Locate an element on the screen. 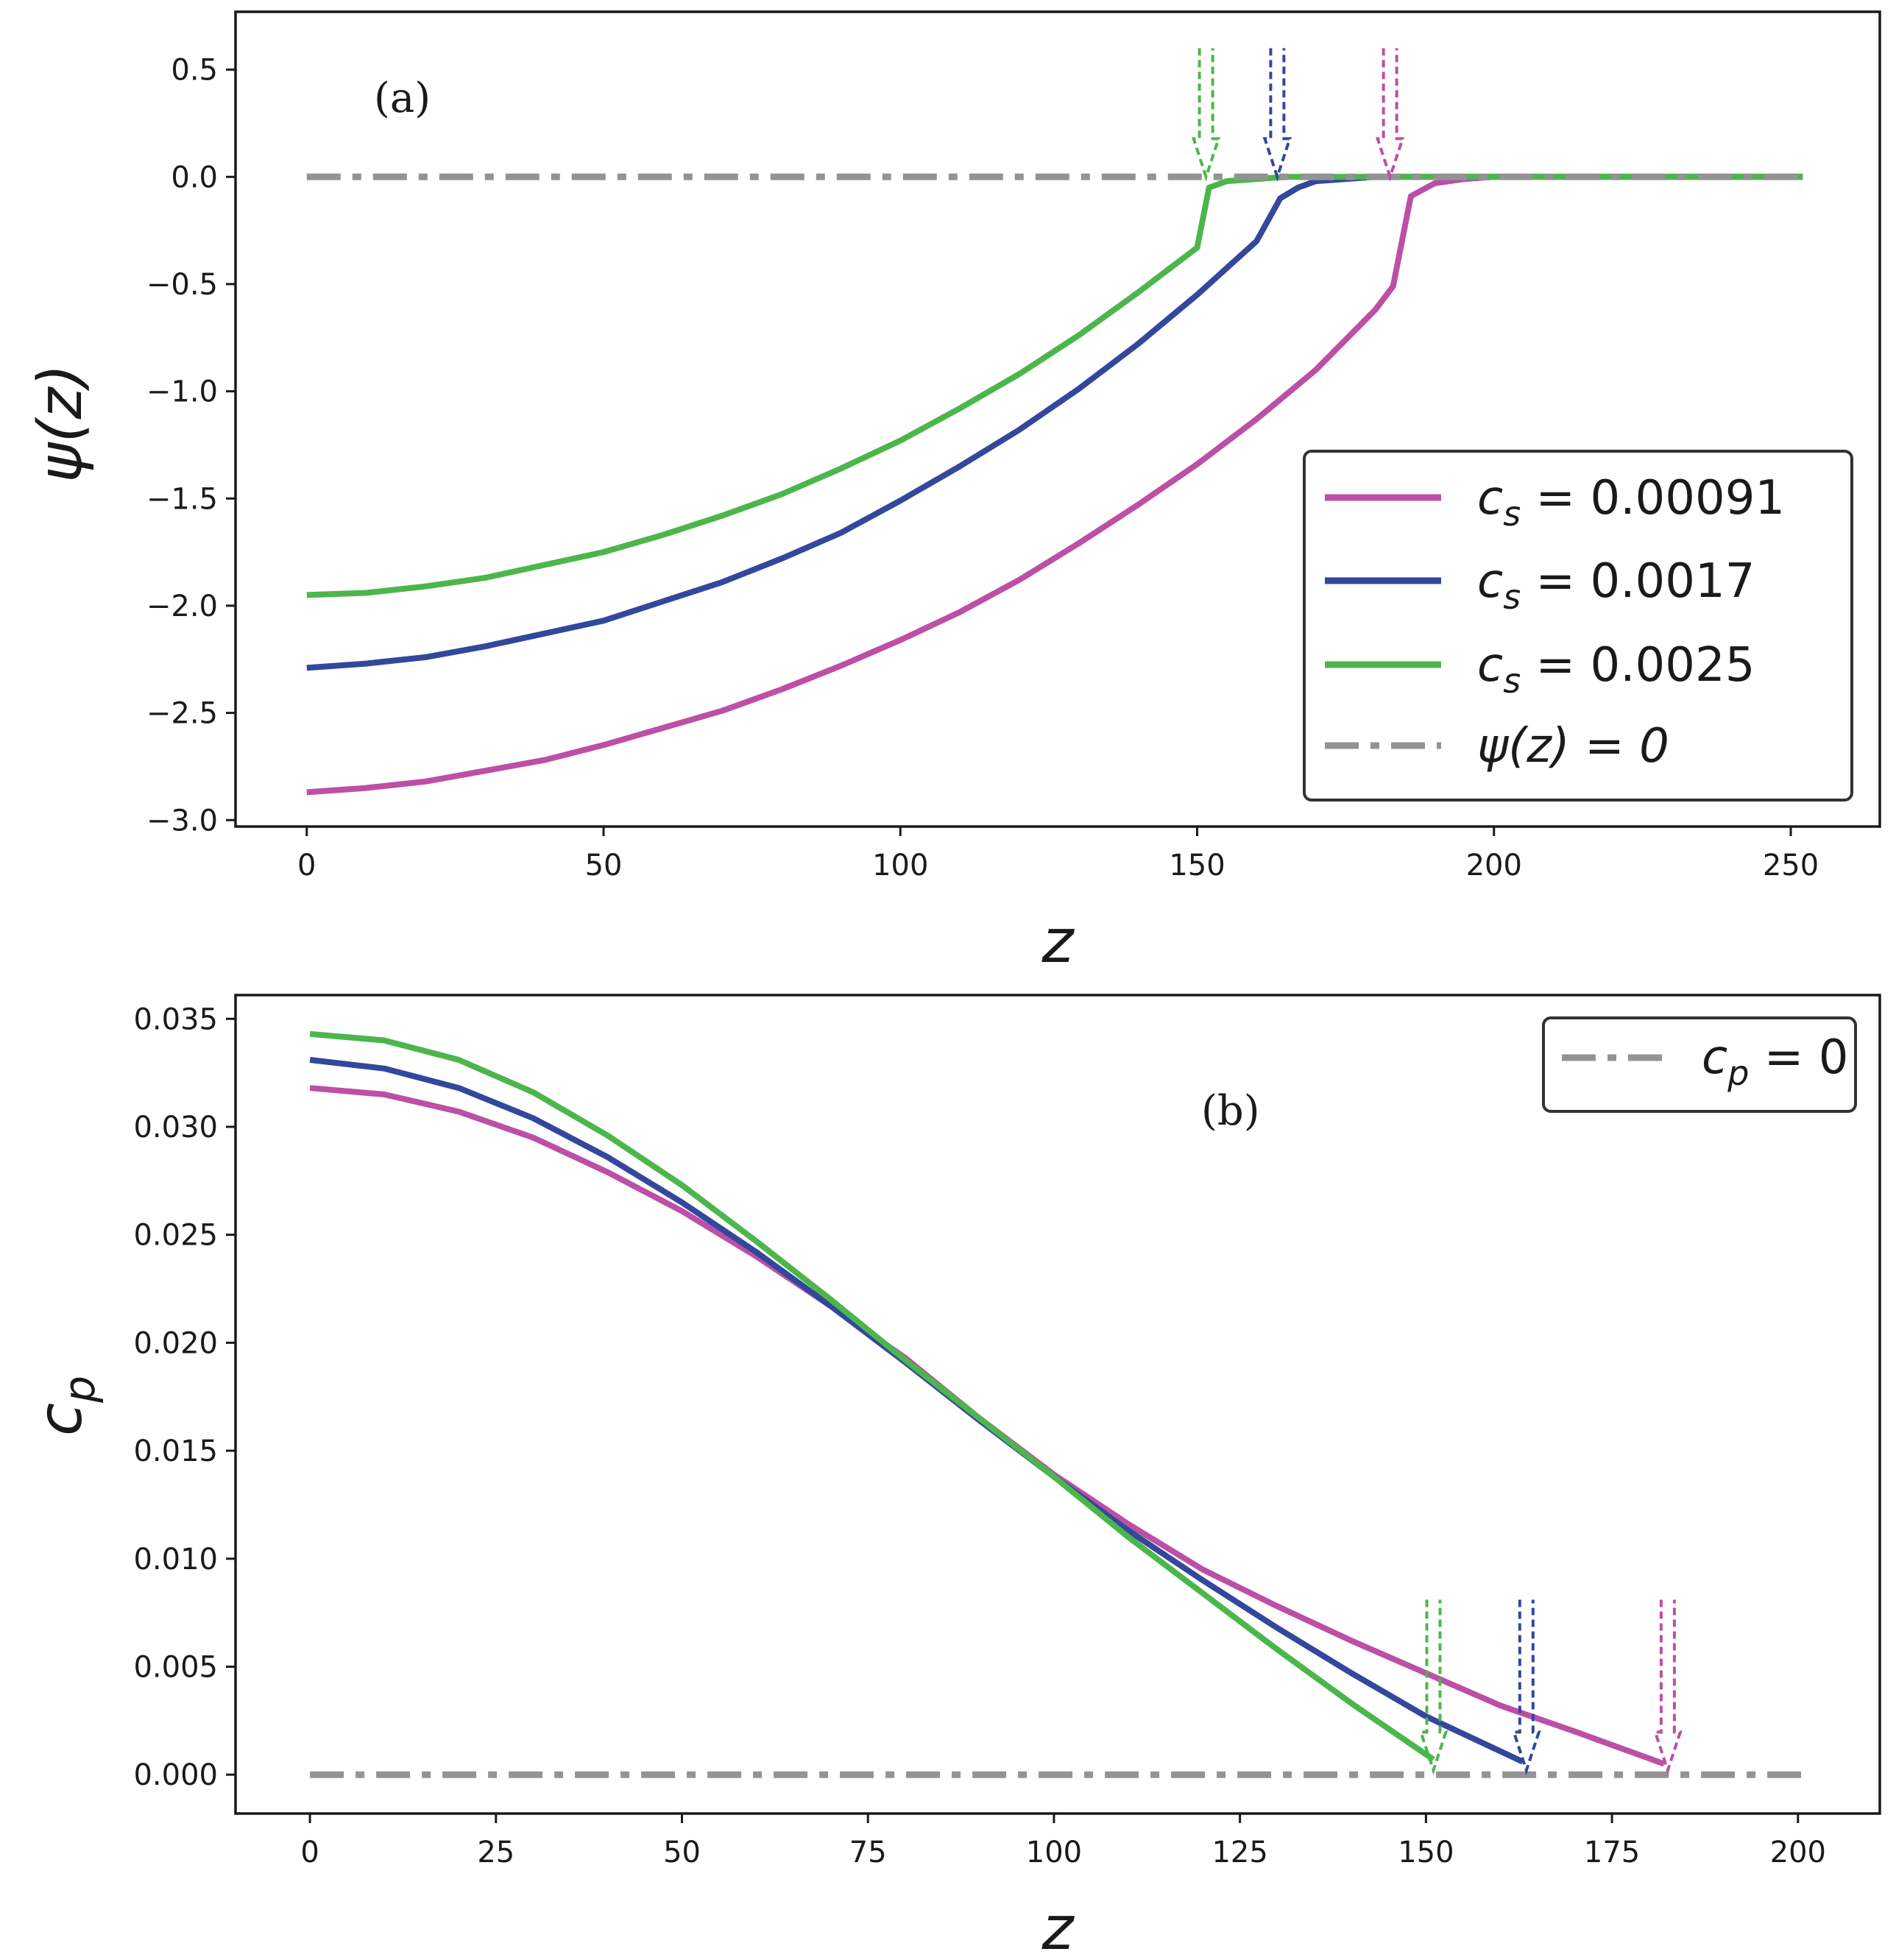  x-tick-label: 175 is located at coordinates (1612, 1852).